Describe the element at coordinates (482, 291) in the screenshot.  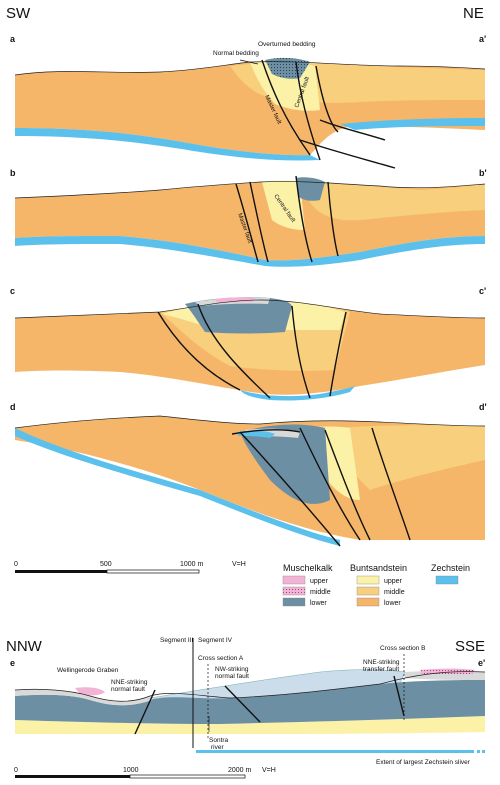
I see `section-c-end: c'` at that location.